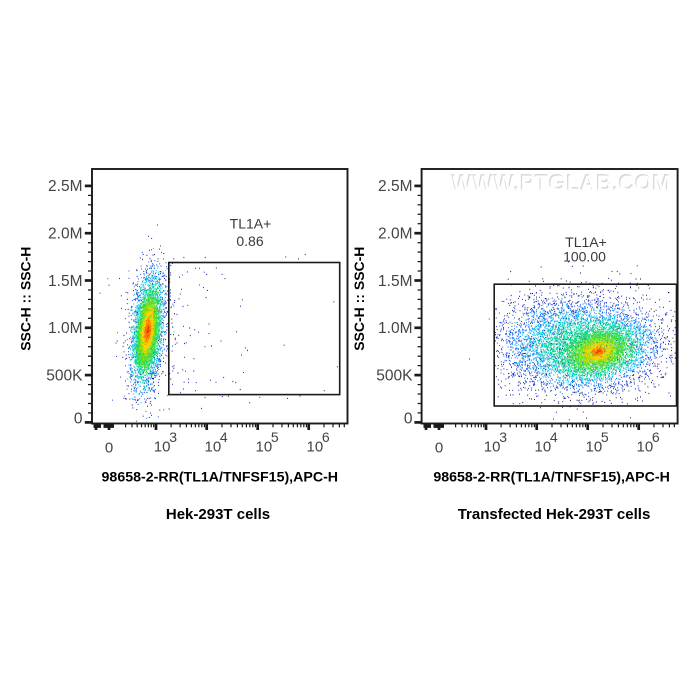  I want to click on svg-text: Transfected Hek-293T cells, so click(554, 514).